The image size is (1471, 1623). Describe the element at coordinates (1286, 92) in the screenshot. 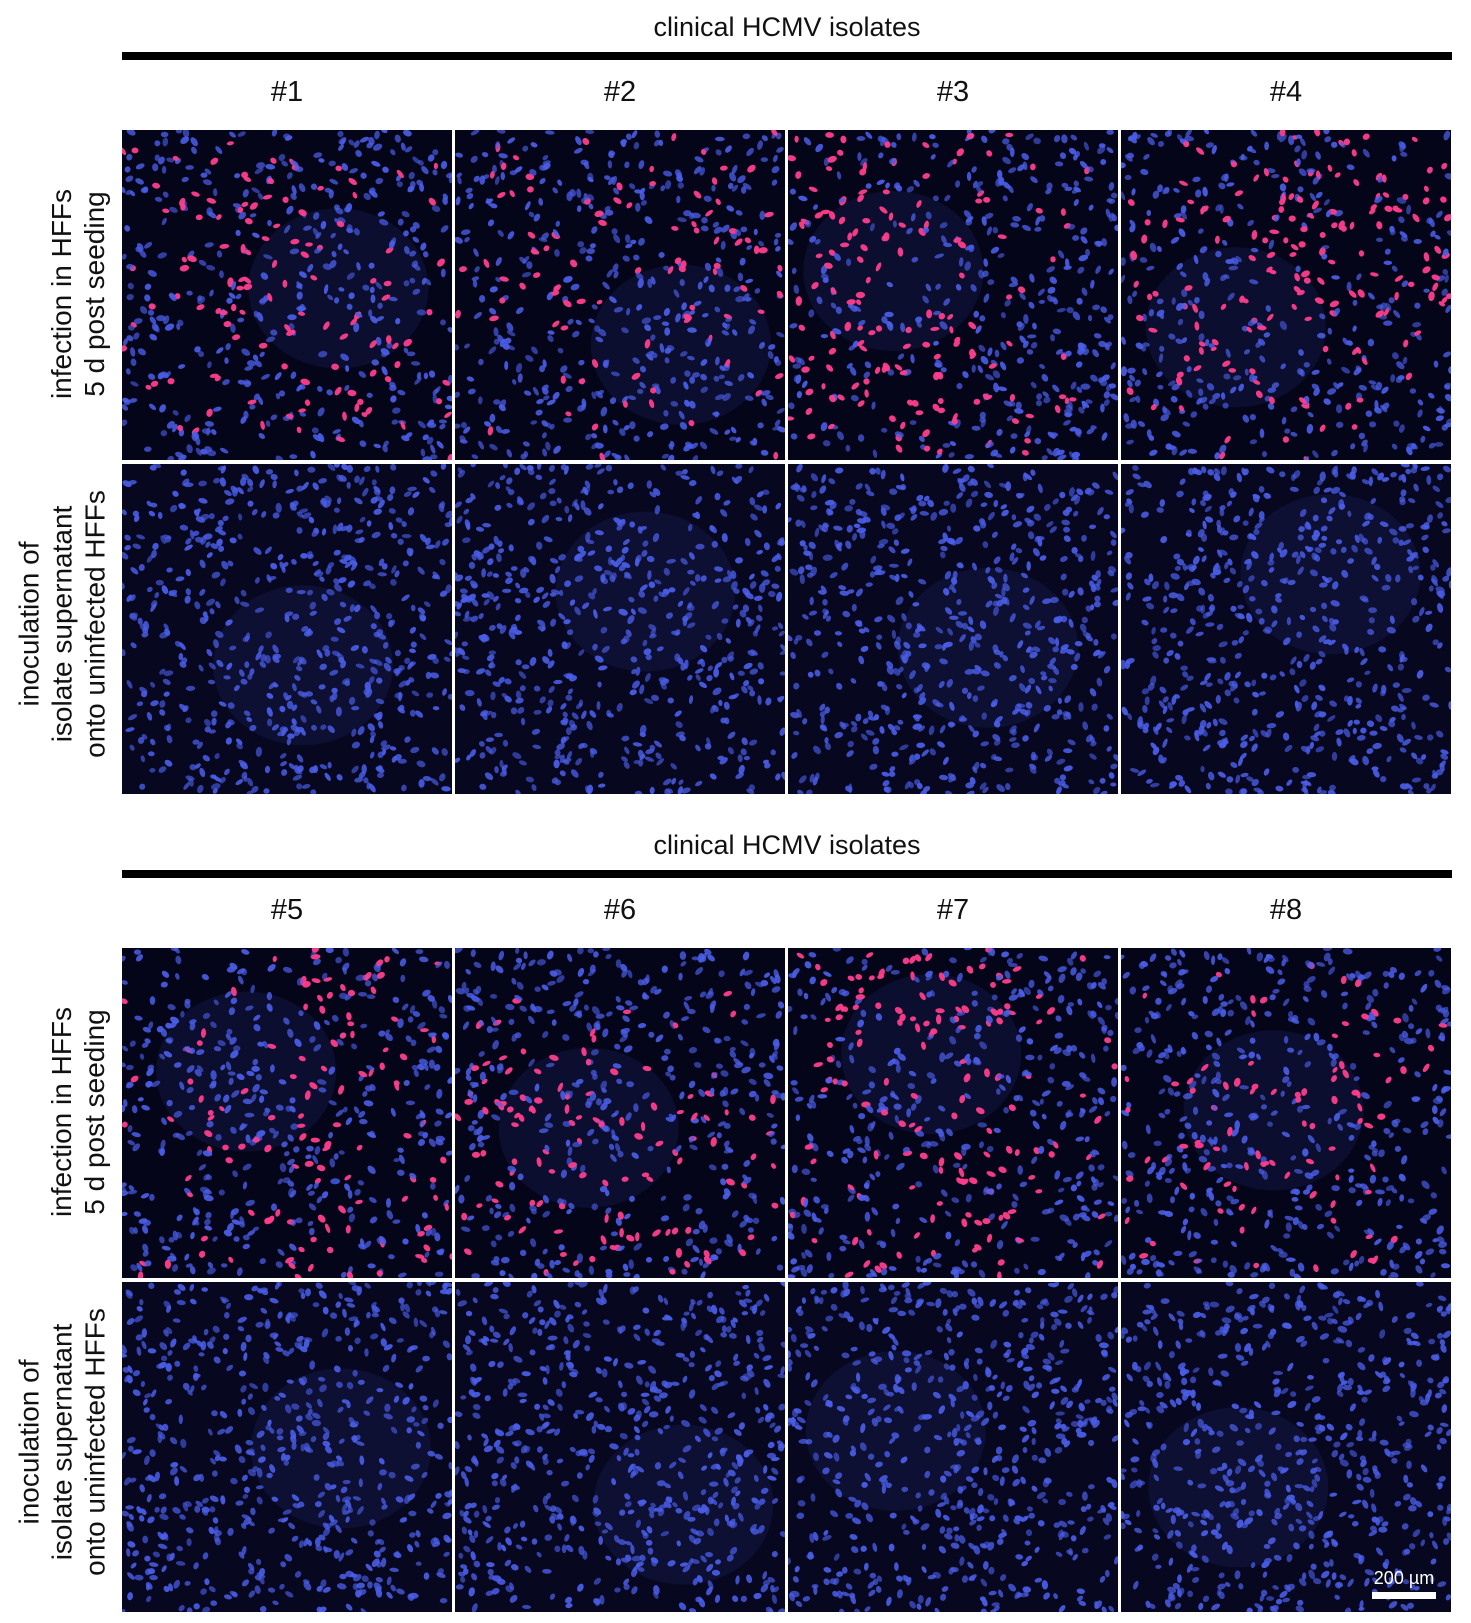

I see `isolate-label: #4` at that location.